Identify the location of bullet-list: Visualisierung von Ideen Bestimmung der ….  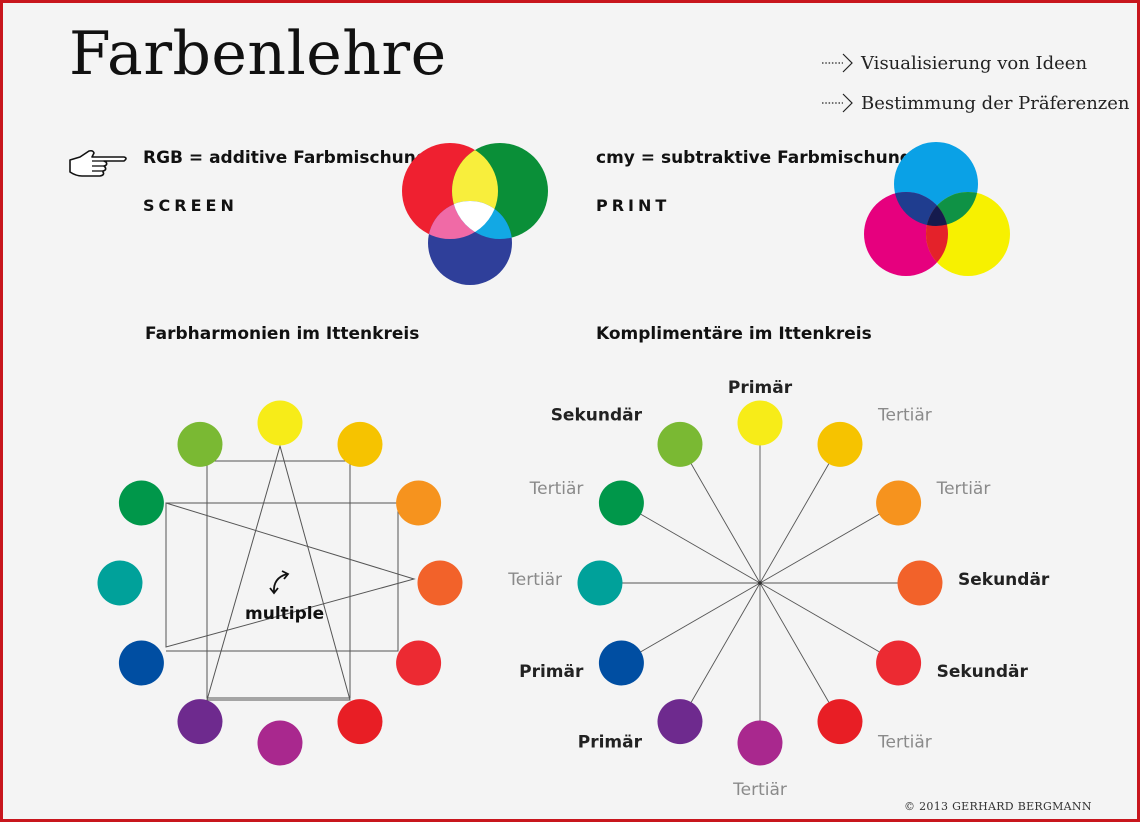
(975, 83).